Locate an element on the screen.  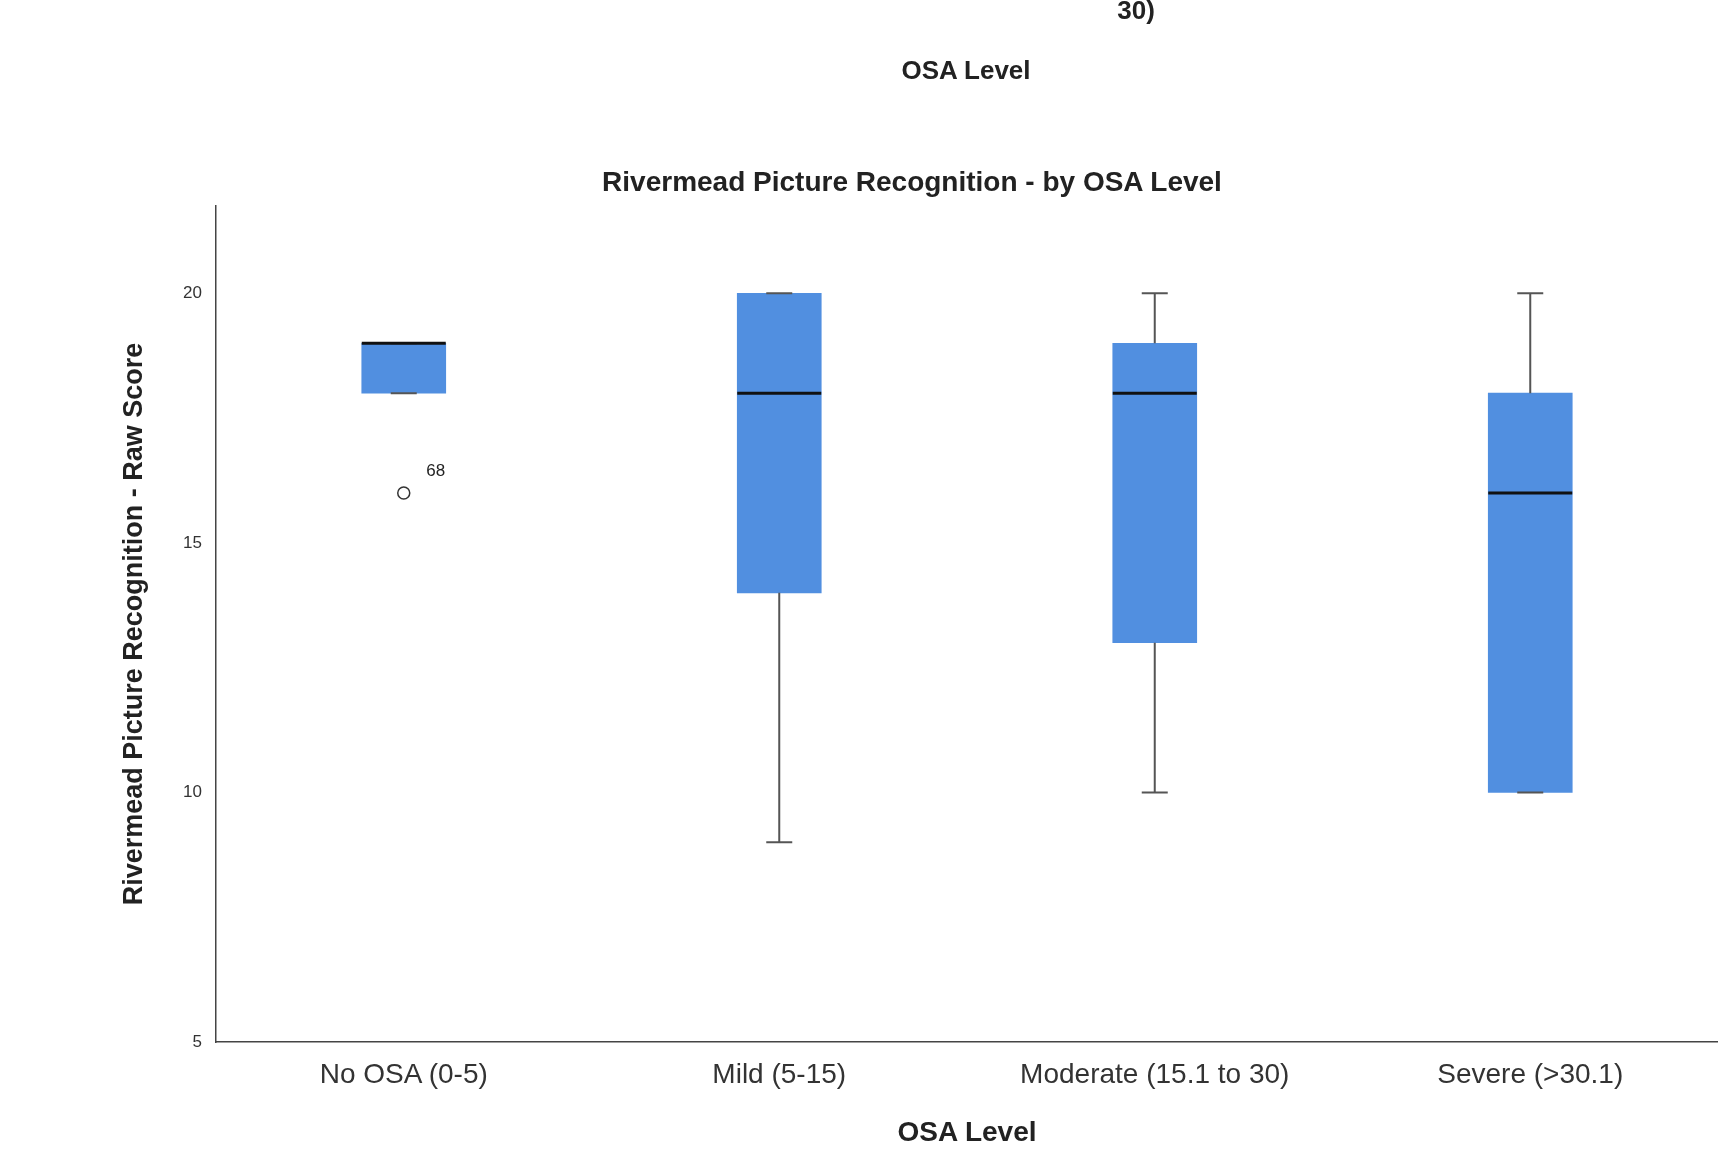
y-axis-title: Rivermead Picture Recognition - Raw Score is located at coordinates (132, 624).